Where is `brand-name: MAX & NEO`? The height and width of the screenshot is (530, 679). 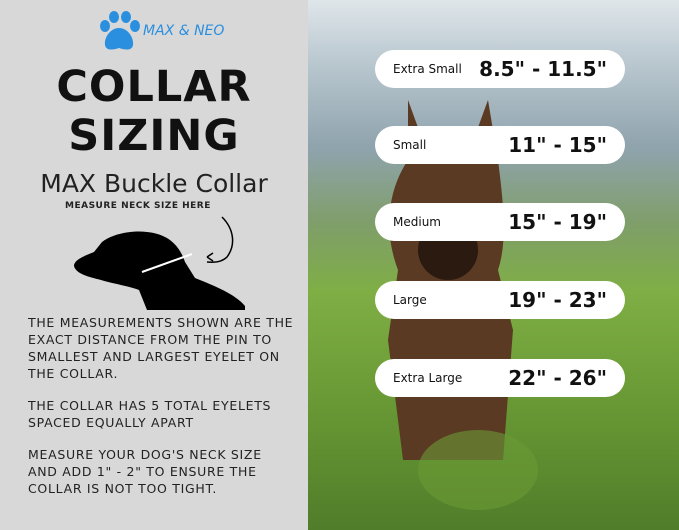
brand-name: MAX & NEO is located at coordinates (184, 31).